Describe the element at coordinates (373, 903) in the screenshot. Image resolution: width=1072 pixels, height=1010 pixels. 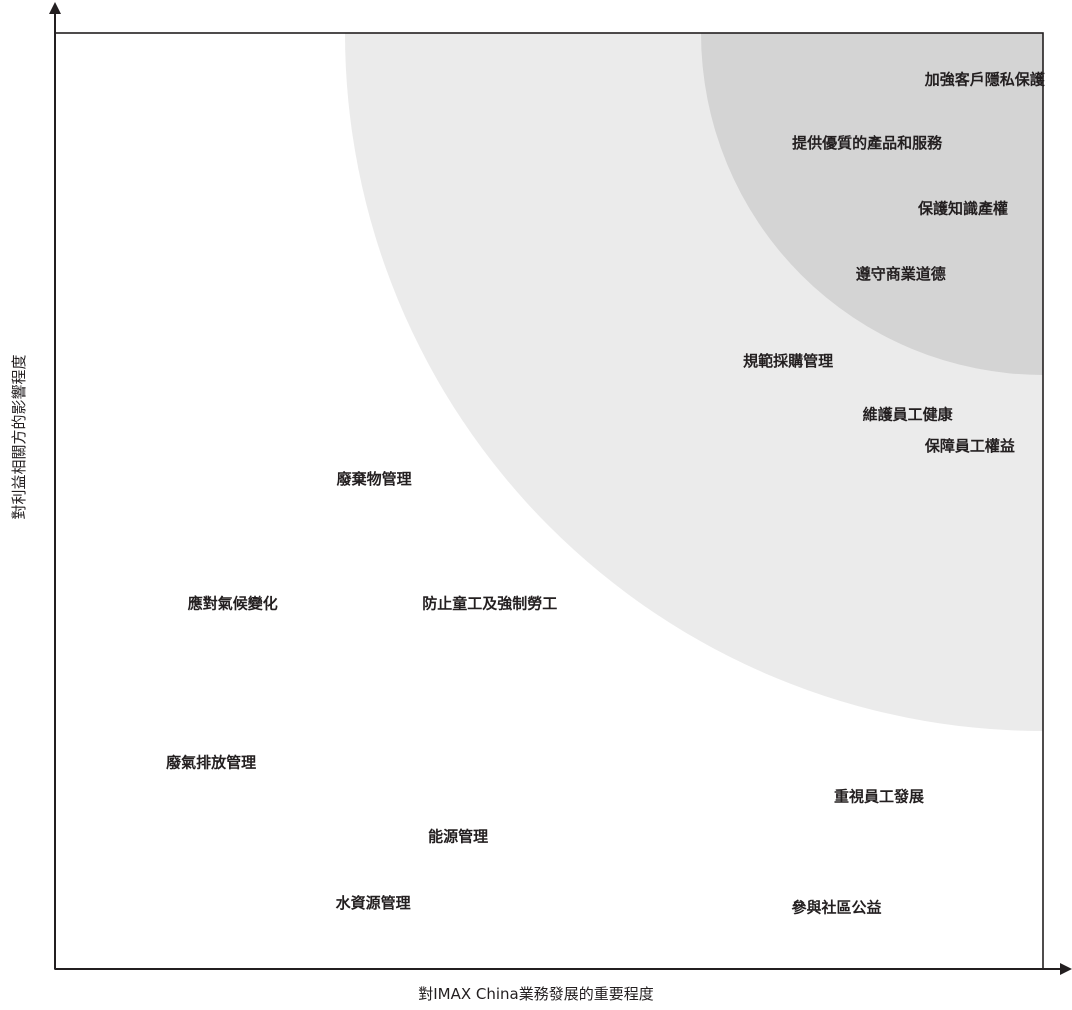
I see `topic-label: 水資源管理` at that location.